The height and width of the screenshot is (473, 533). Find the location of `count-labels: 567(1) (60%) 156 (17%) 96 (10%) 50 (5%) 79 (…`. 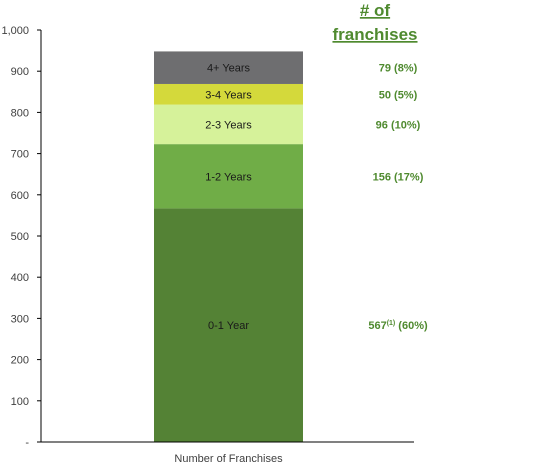

count-labels: 567(1) (60%) 156 (17%) 96 (10%) 50 (5%) 79 (… is located at coordinates (398, 198).